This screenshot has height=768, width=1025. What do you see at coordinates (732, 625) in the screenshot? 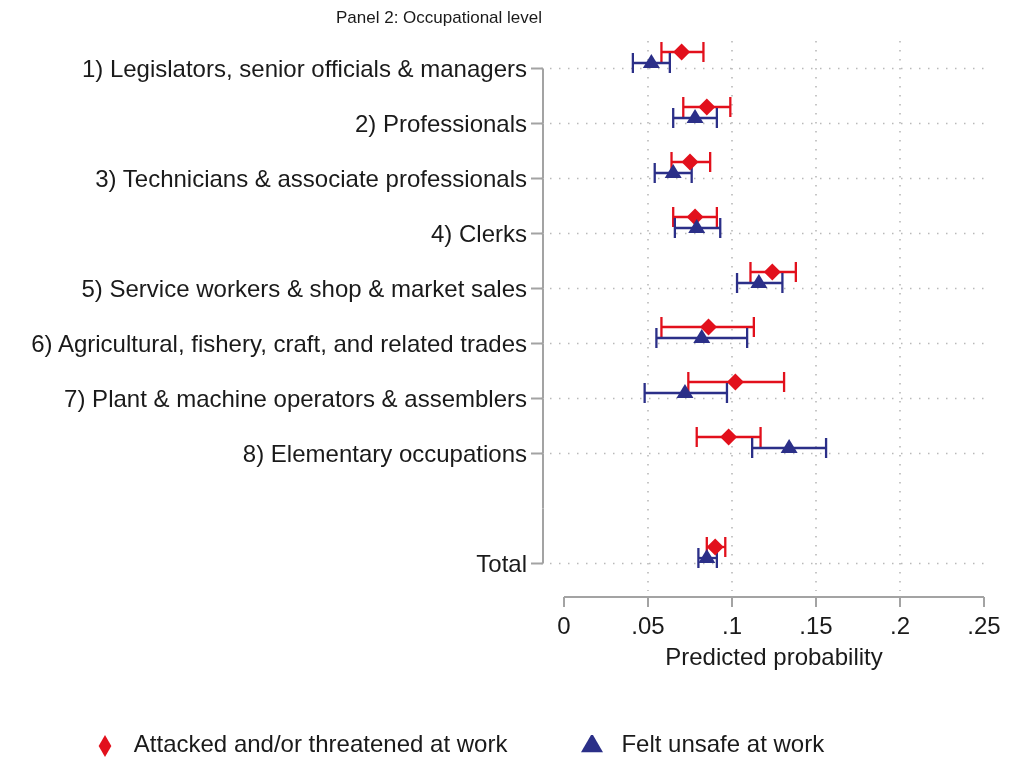
I see `x-tick-label: .1` at bounding box center [732, 625].